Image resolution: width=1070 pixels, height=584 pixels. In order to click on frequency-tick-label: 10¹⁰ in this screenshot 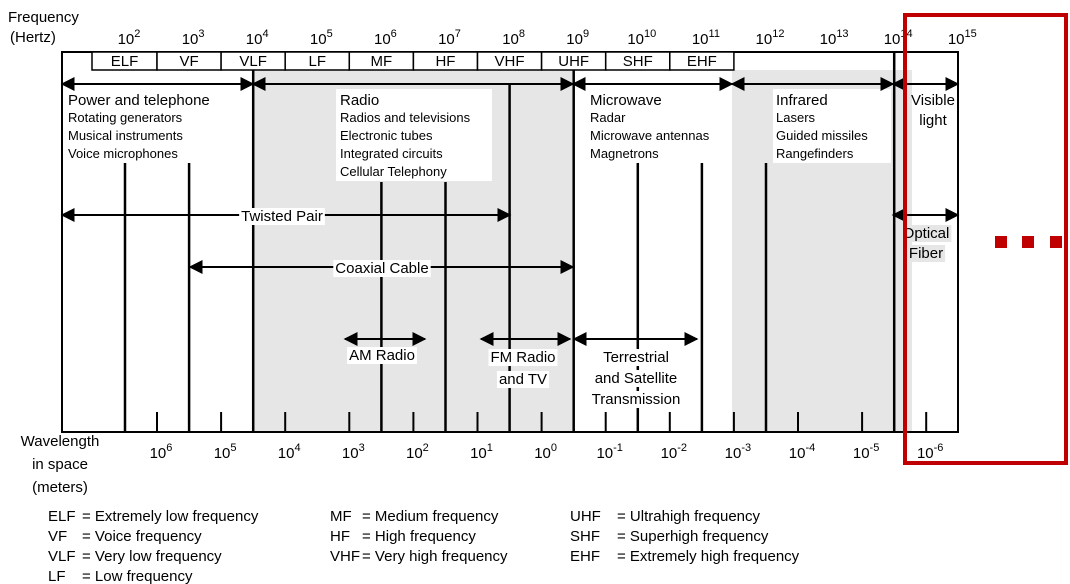, I will do `click(641, 38)`.